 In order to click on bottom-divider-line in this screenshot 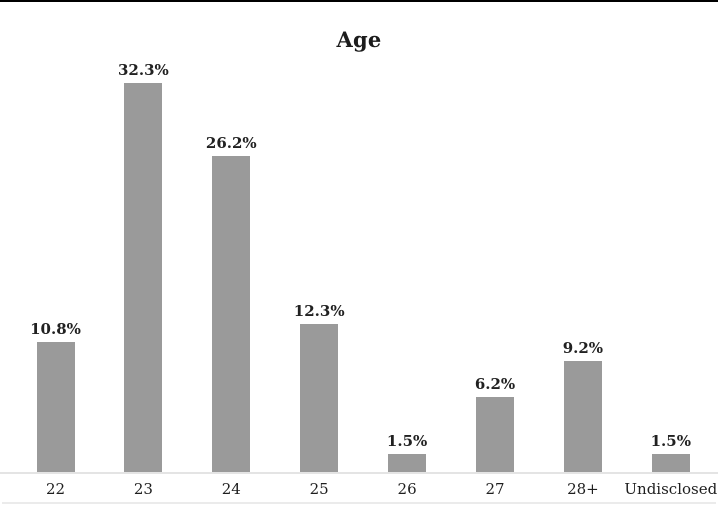, I will do `click(359, 503)`.